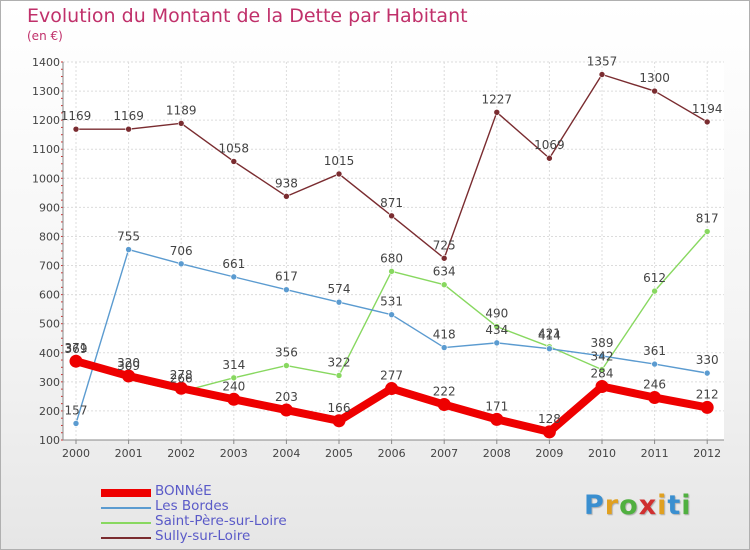 The image size is (750, 550). I want to click on data-label: 371, so click(76, 348).